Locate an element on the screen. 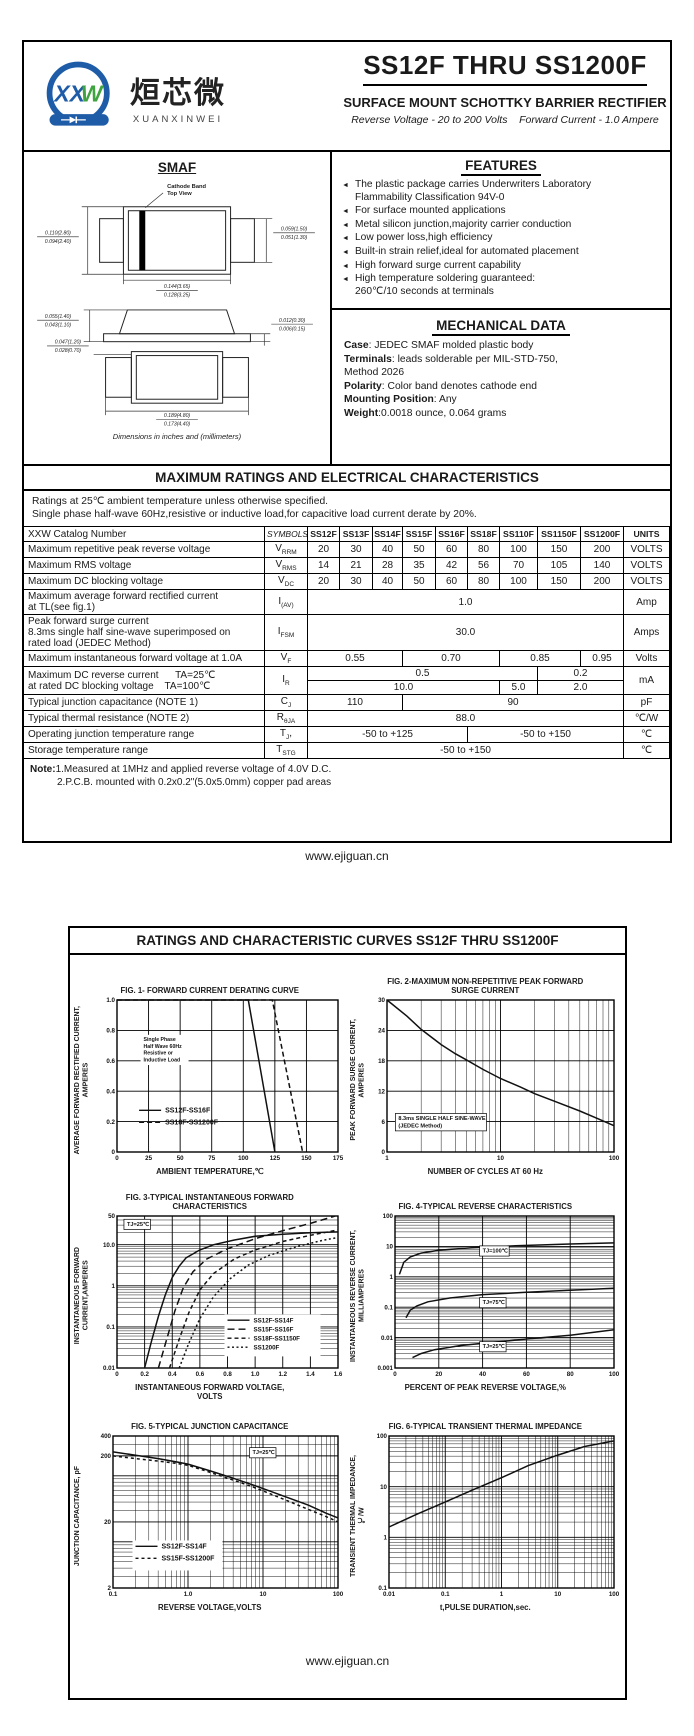 This screenshot has width=694, height=1736. svg-text: 0.1 is located at coordinates (113, 1594).